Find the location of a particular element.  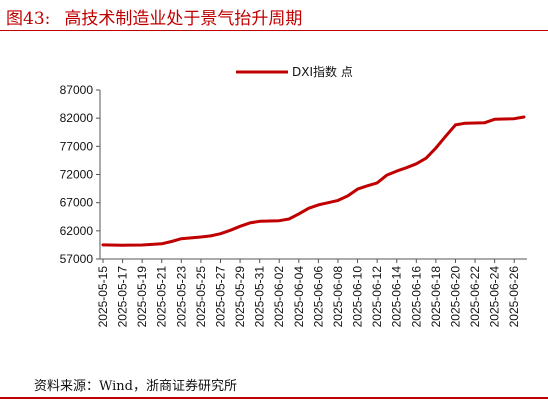

x-tick-label: 2025-06-10 is located at coordinates (358, 297).